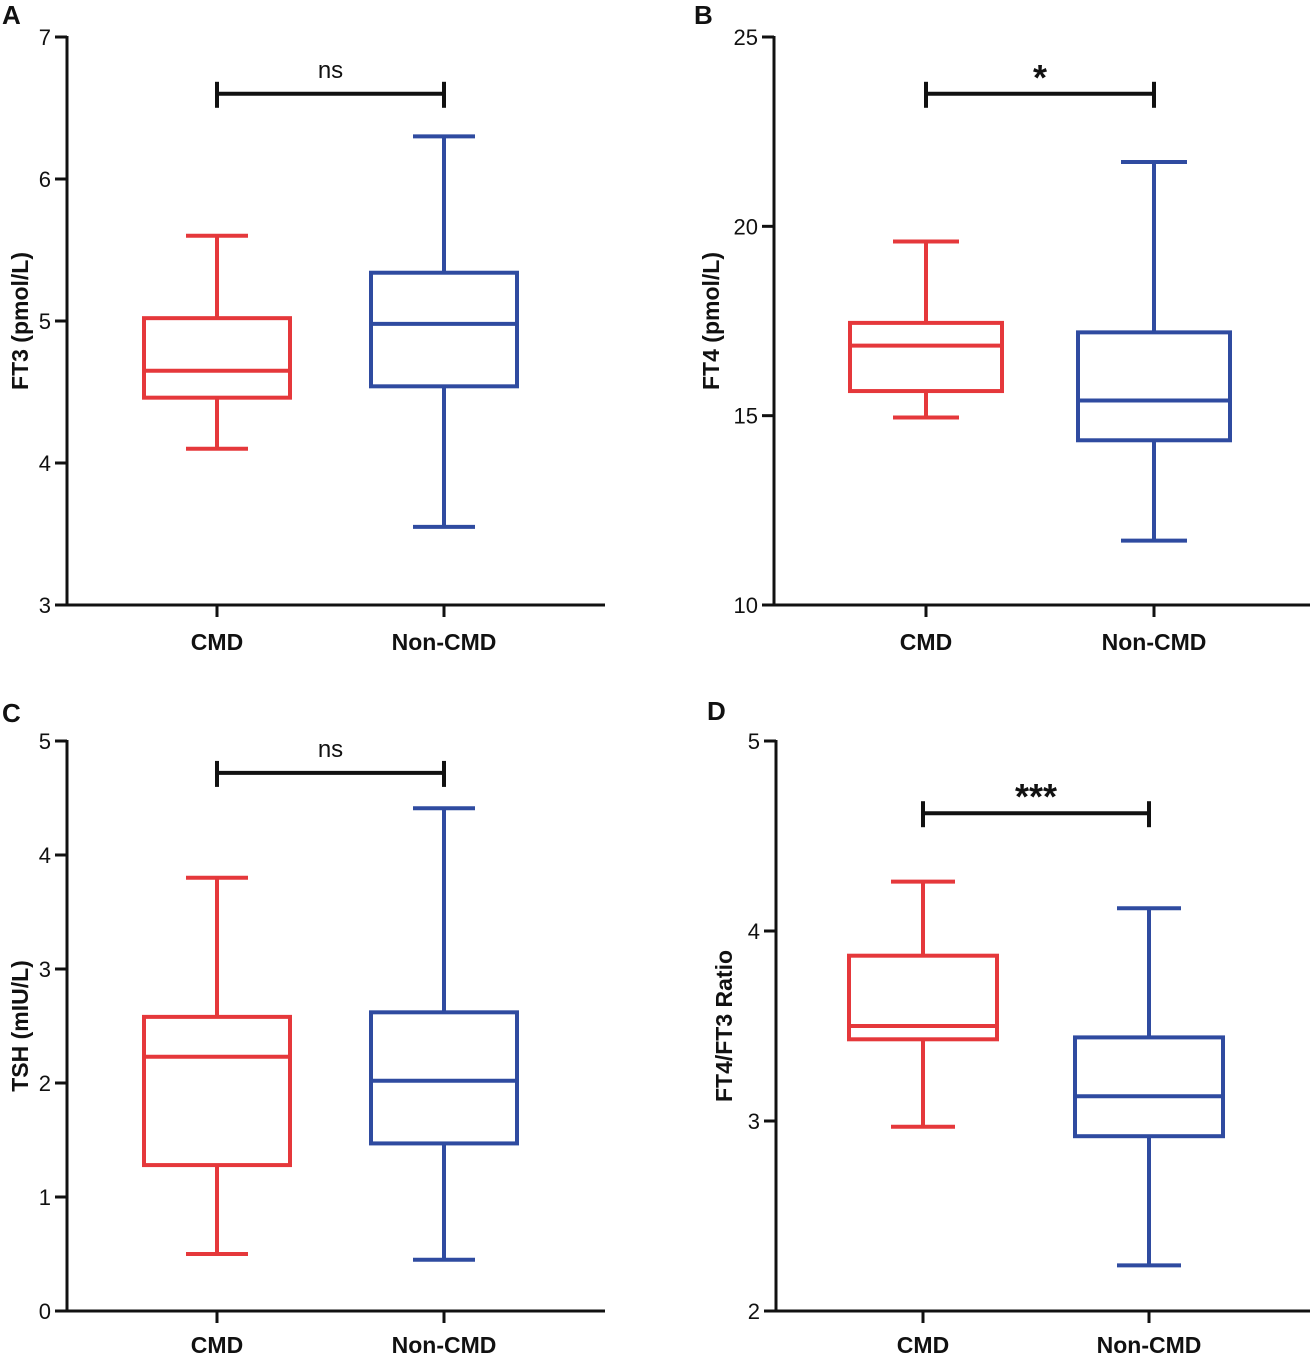  I want to click on significance-label: ***, so click(1036, 796).